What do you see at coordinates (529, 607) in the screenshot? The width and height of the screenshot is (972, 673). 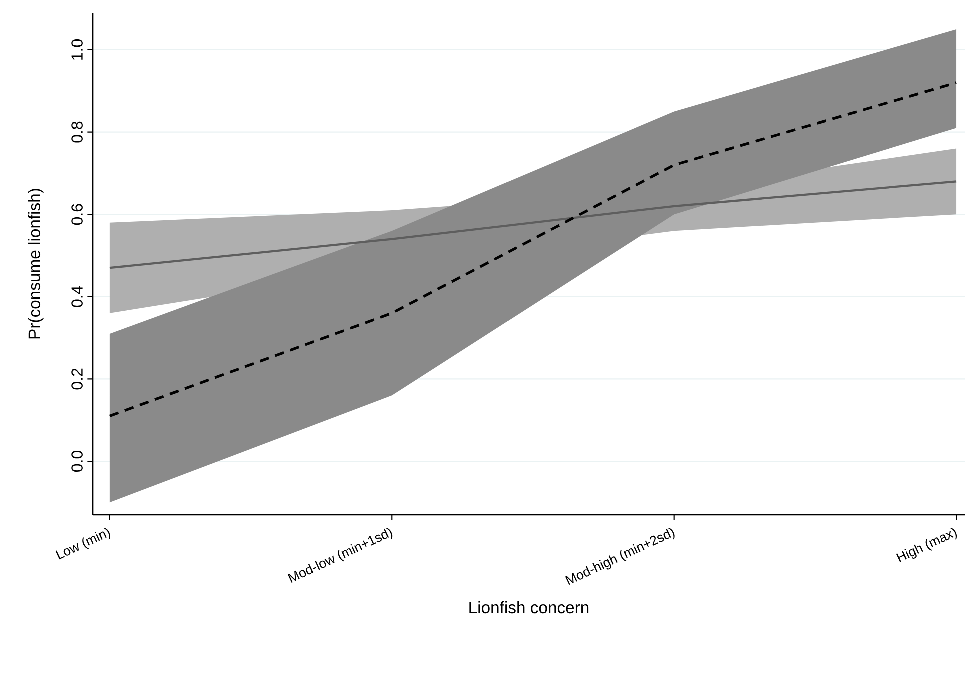 I see `x-axis-title: Lionfish concern` at bounding box center [529, 607].